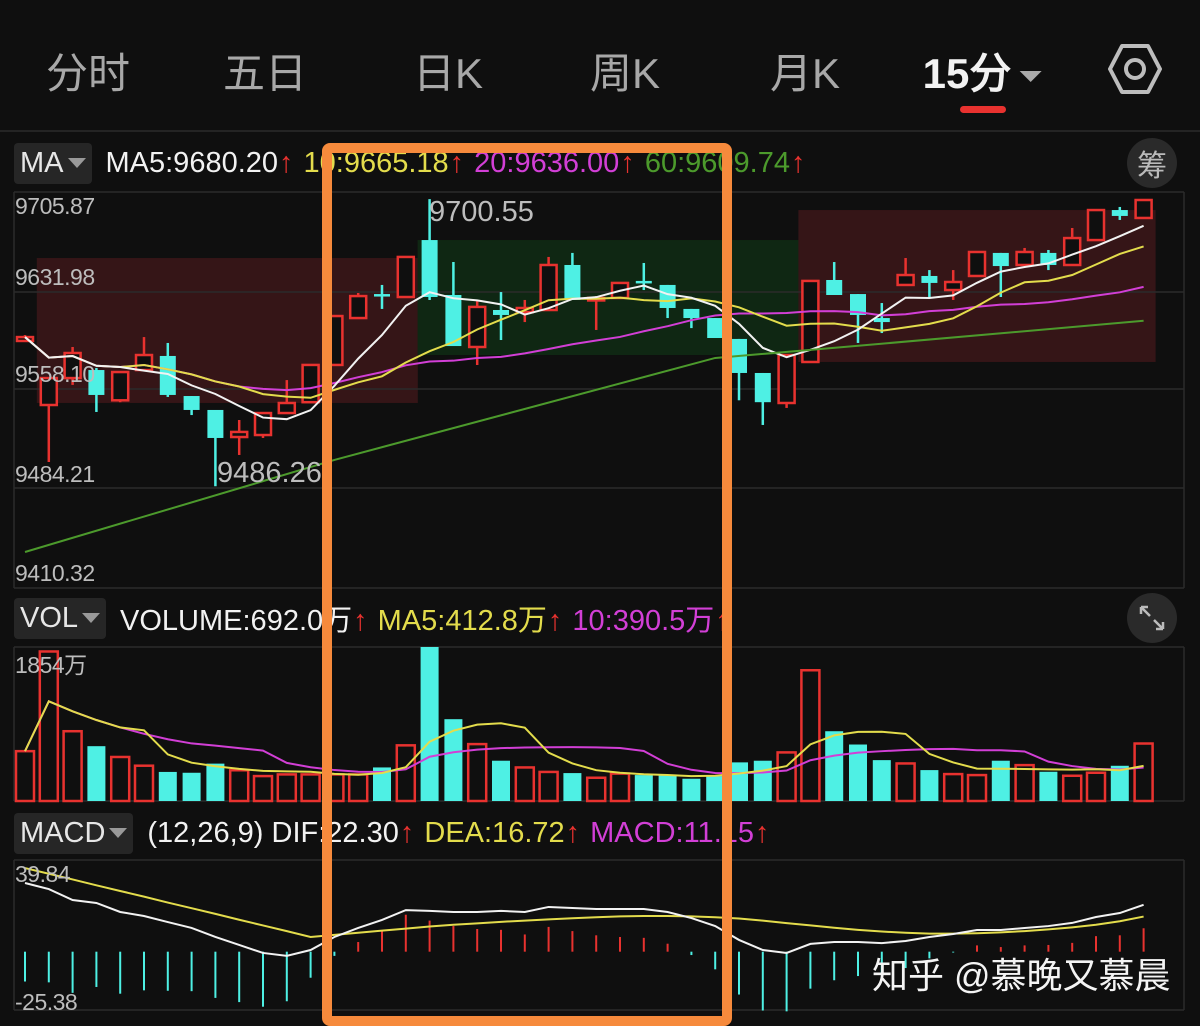 Image resolution: width=1200 pixels, height=1026 pixels. I want to click on chip-distribution-button: 筹, so click(1152, 163).